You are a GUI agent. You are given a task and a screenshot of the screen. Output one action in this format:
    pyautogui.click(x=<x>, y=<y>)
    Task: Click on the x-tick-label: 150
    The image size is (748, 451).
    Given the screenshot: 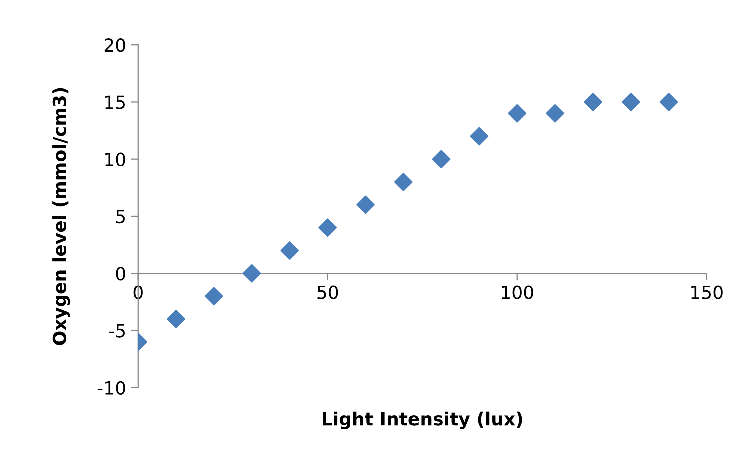 What is the action you would take?
    pyautogui.click(x=707, y=293)
    